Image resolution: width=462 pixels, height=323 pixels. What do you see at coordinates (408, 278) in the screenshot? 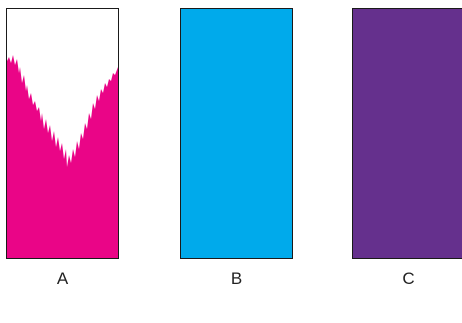
I see `panel-c-label: C` at bounding box center [408, 278].